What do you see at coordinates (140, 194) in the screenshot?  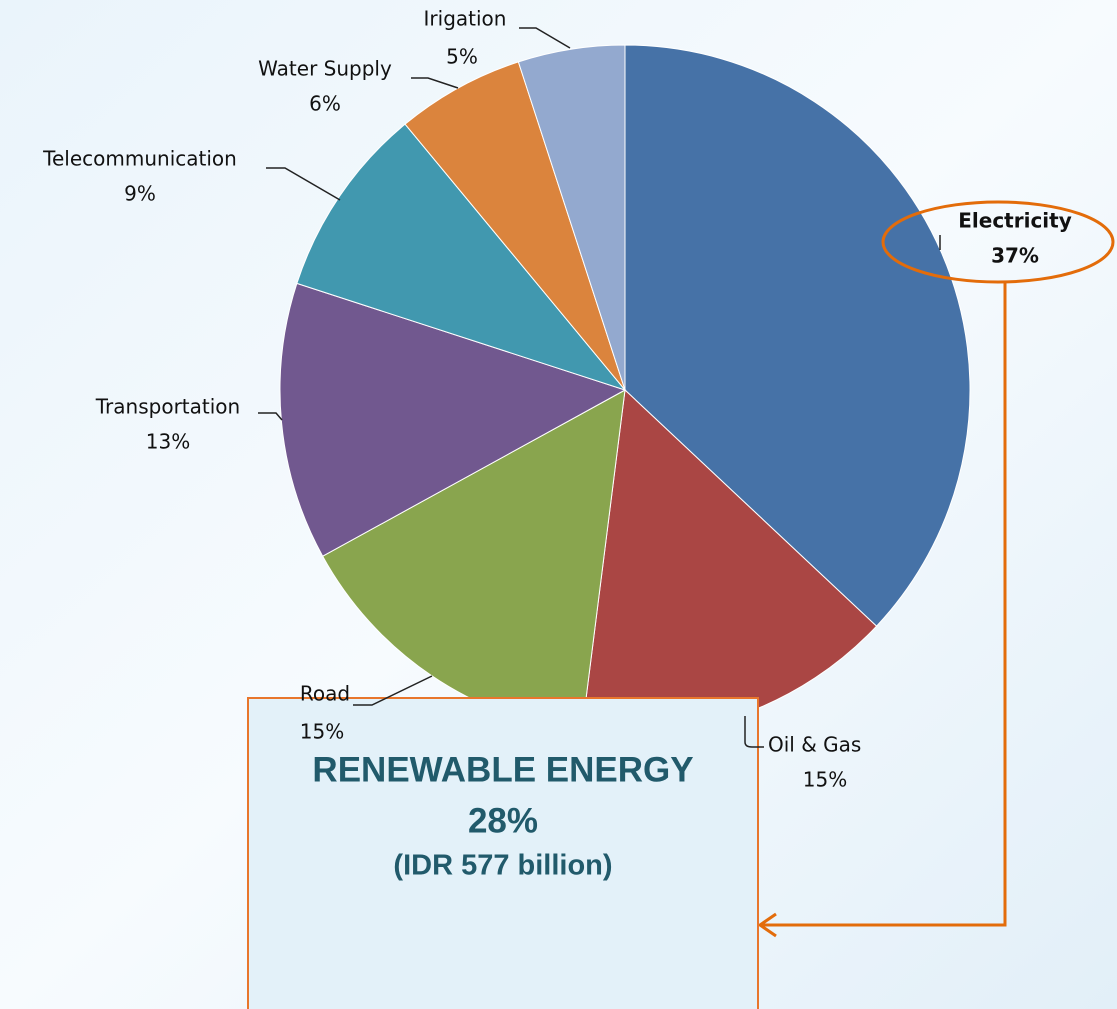 I see `slice-value-label: 9%` at bounding box center [140, 194].